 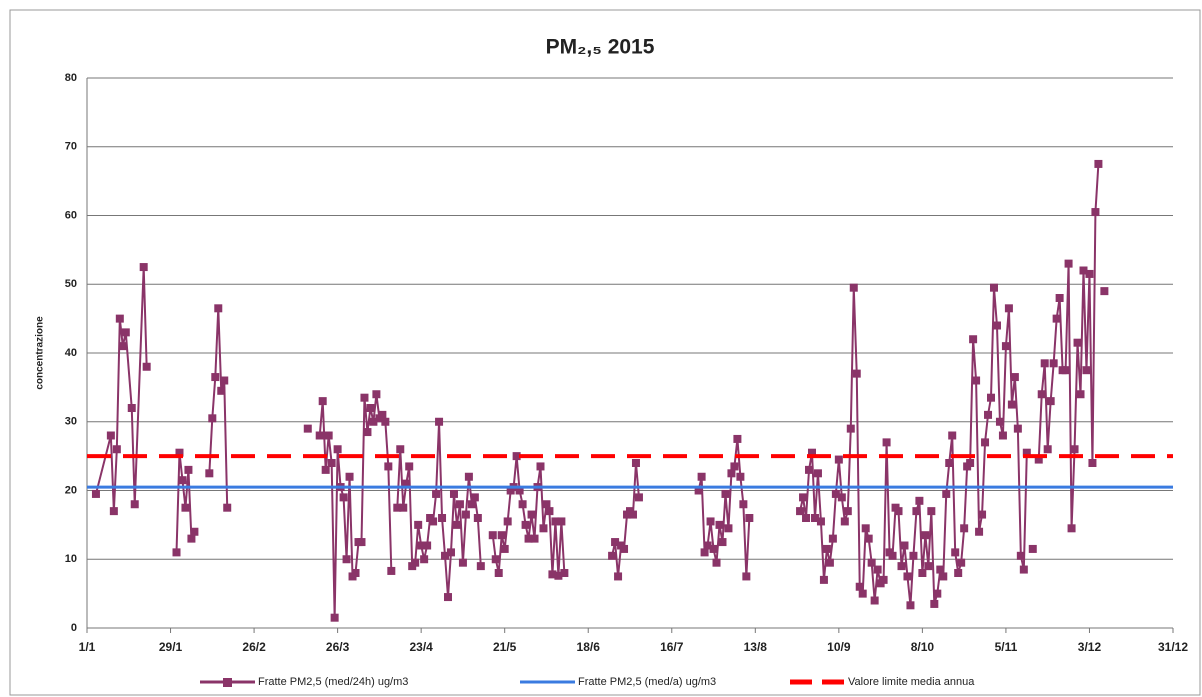 What do you see at coordinates (254, 647) in the screenshot?
I see `x-tick-label: 26/2` at bounding box center [254, 647].